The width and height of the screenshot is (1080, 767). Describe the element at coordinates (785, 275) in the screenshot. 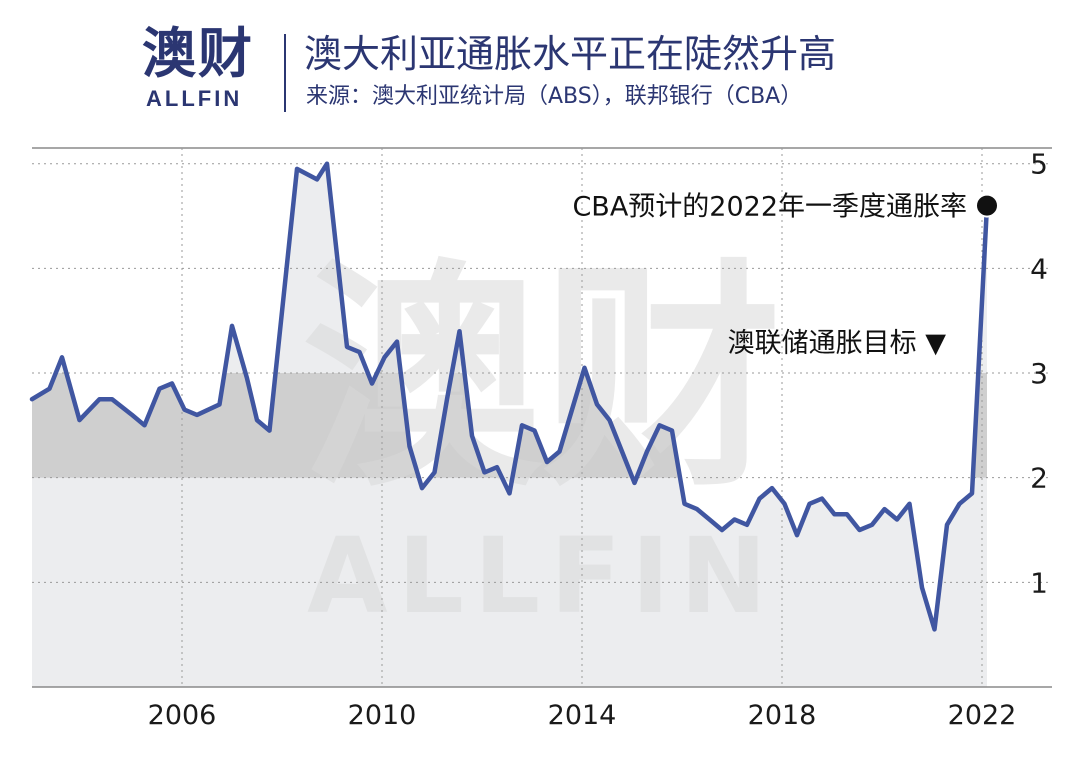

I see `annotation-layer: 澳联储通胀目标 ▼ CBA预计的2022年一季度通胀率` at that location.